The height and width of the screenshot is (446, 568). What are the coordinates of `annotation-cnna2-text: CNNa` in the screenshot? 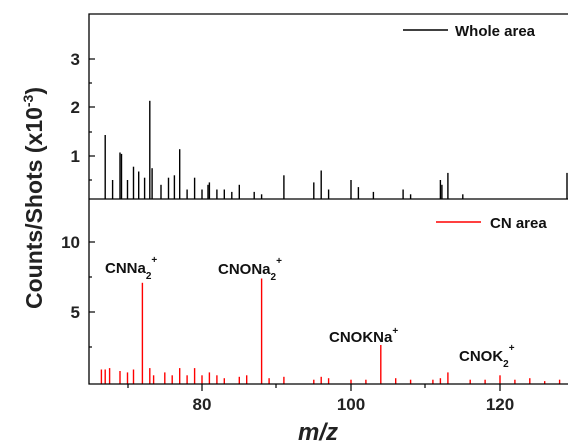 It's located at (125, 268).